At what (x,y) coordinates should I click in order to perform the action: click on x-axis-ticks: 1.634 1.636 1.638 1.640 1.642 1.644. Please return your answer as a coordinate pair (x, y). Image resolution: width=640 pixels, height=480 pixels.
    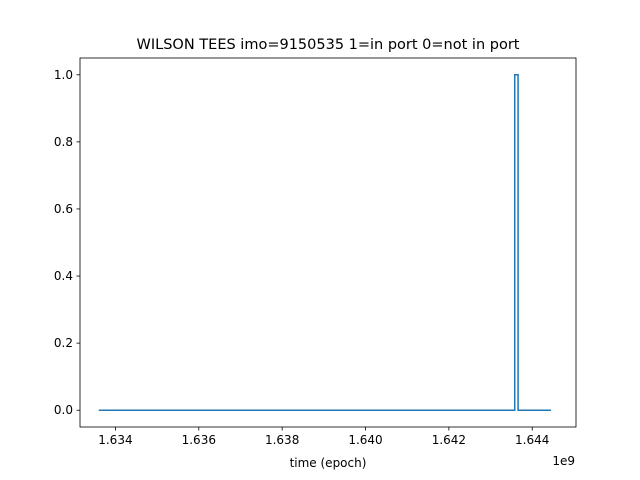
    Looking at the image, I should click on (323, 437).